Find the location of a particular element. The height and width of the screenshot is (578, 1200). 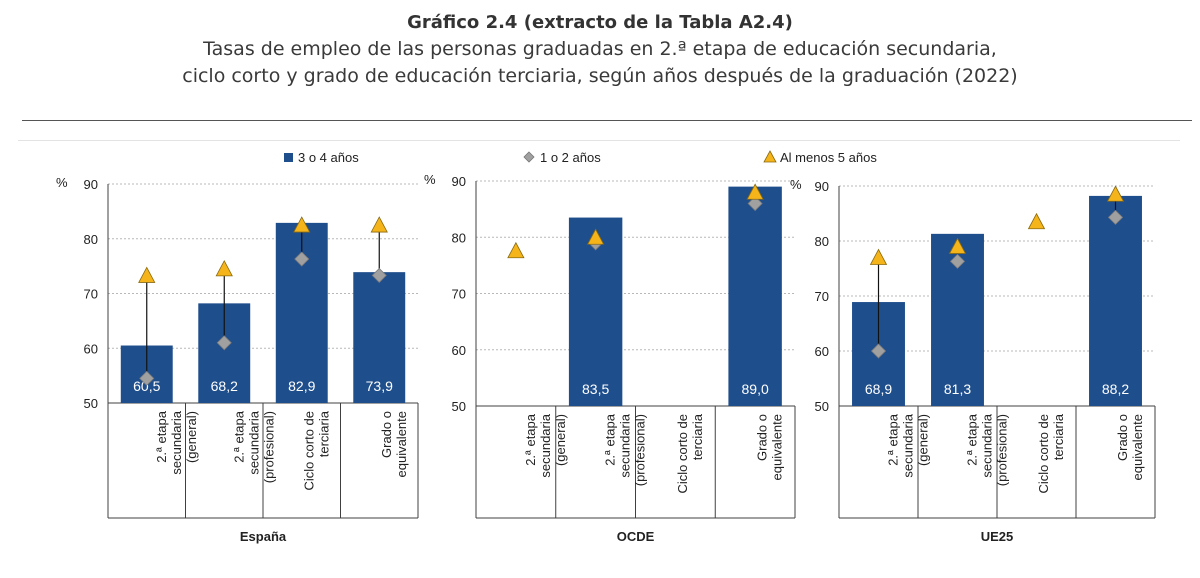

bar-value-label: 83,5 is located at coordinates (595, 389).